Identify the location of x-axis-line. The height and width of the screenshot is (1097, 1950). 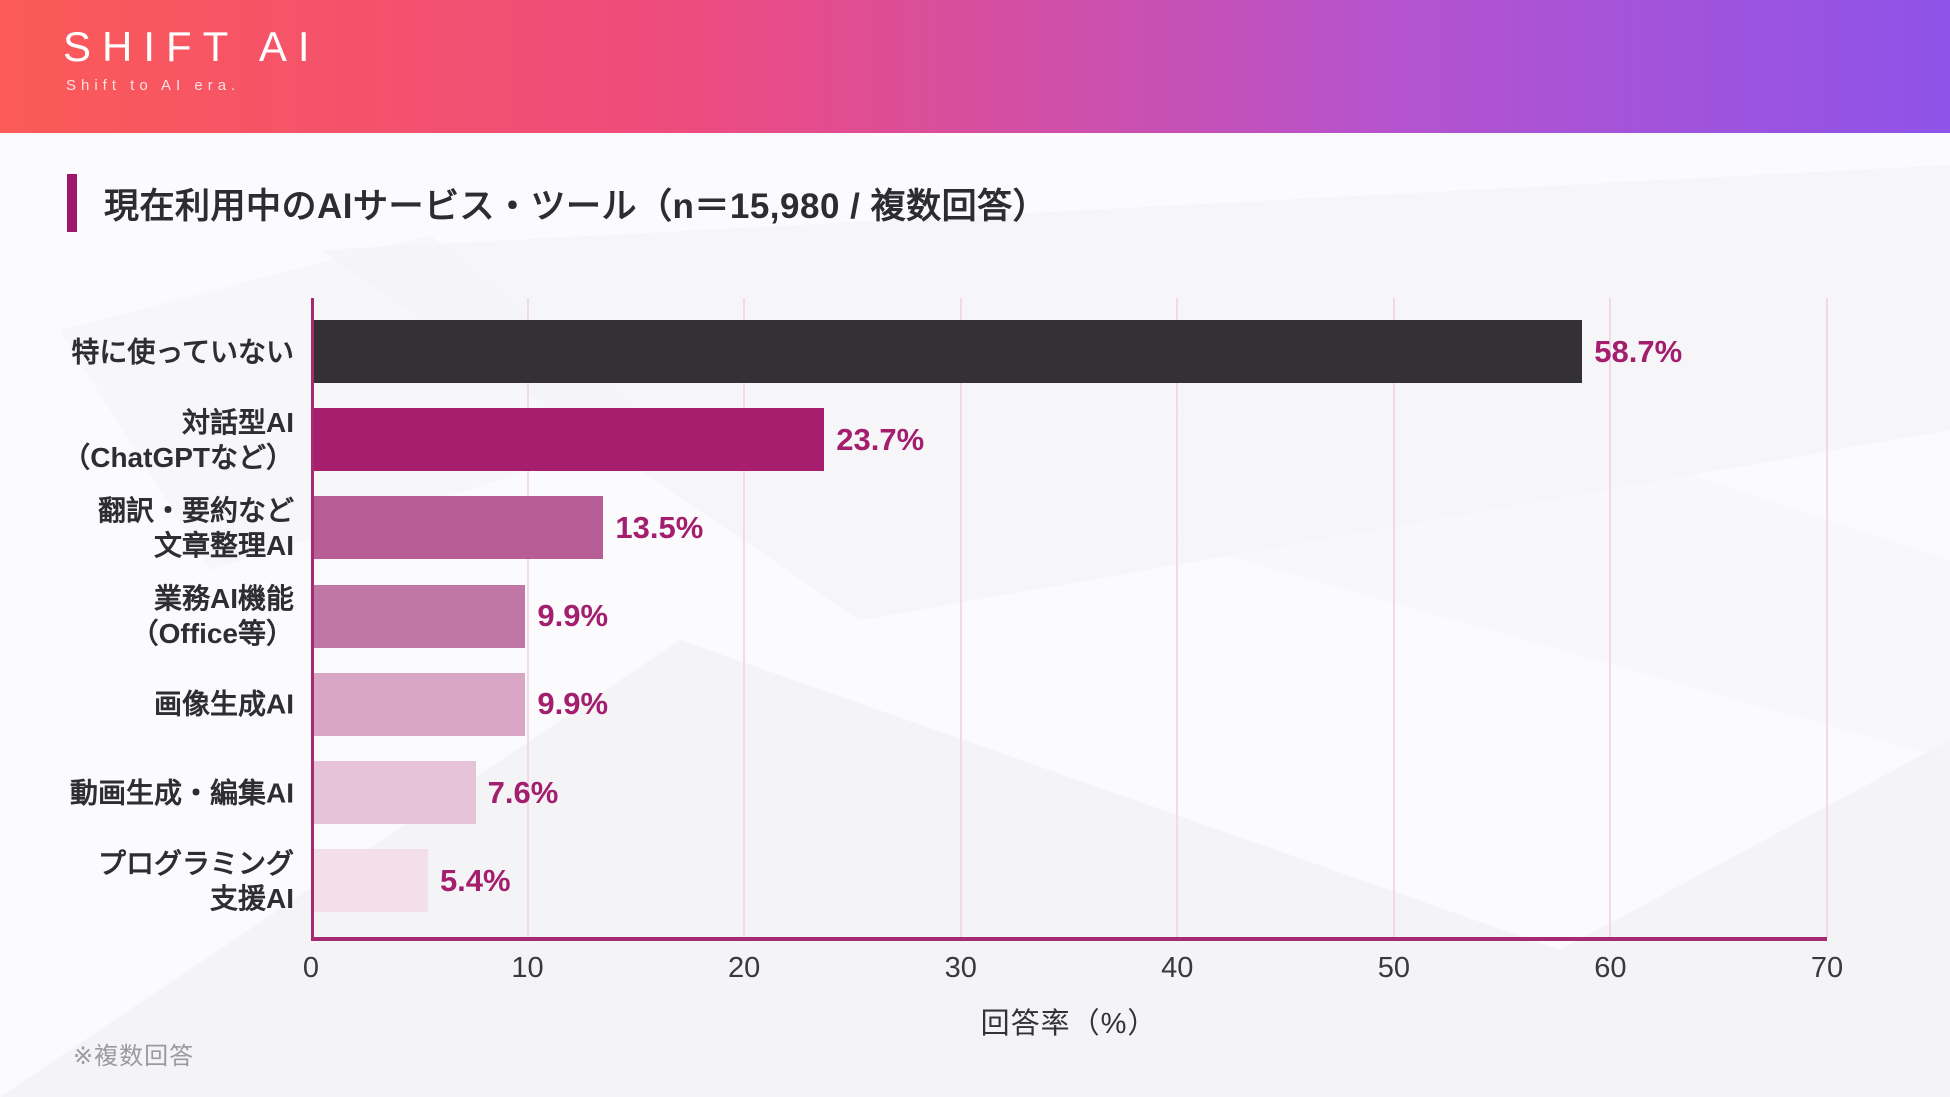
(1069, 939).